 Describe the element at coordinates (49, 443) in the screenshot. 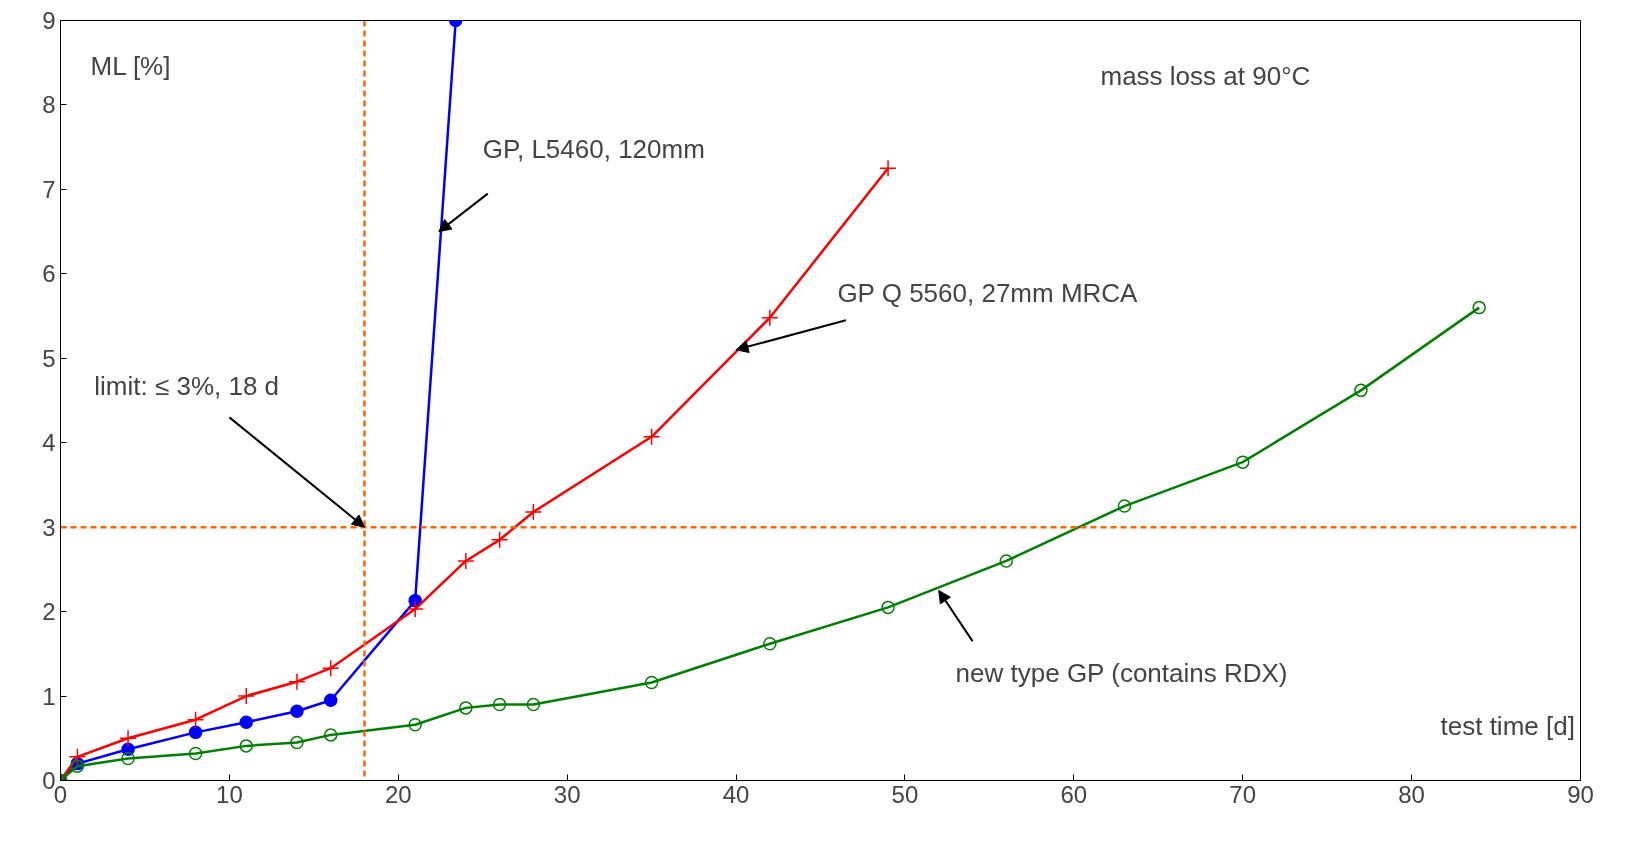

I see `y-tick-label: 4` at that location.